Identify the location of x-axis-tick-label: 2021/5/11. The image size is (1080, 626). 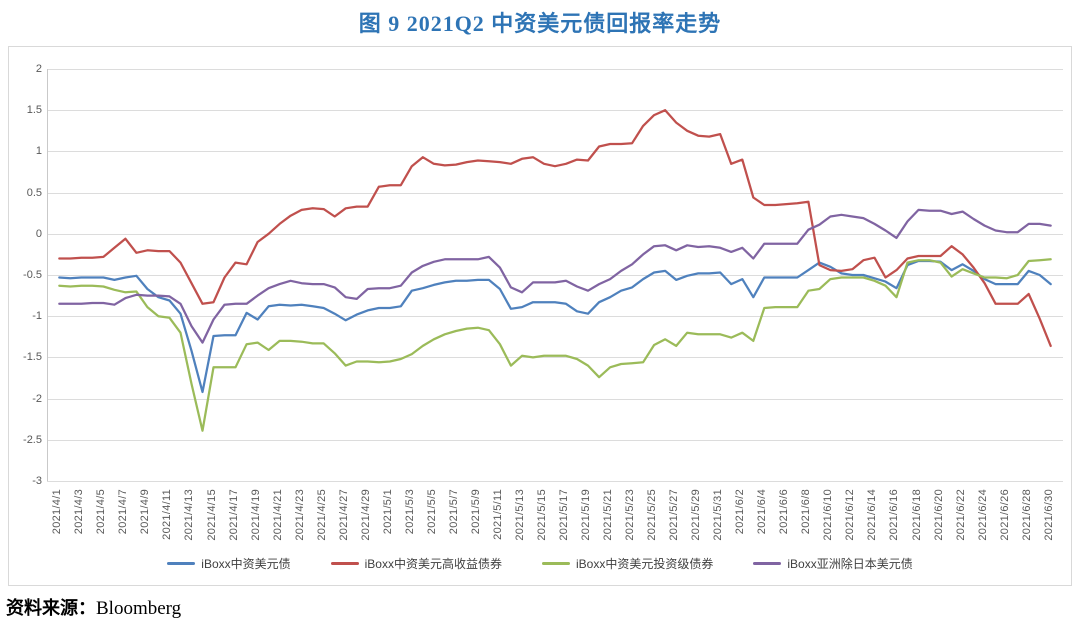
(497, 514).